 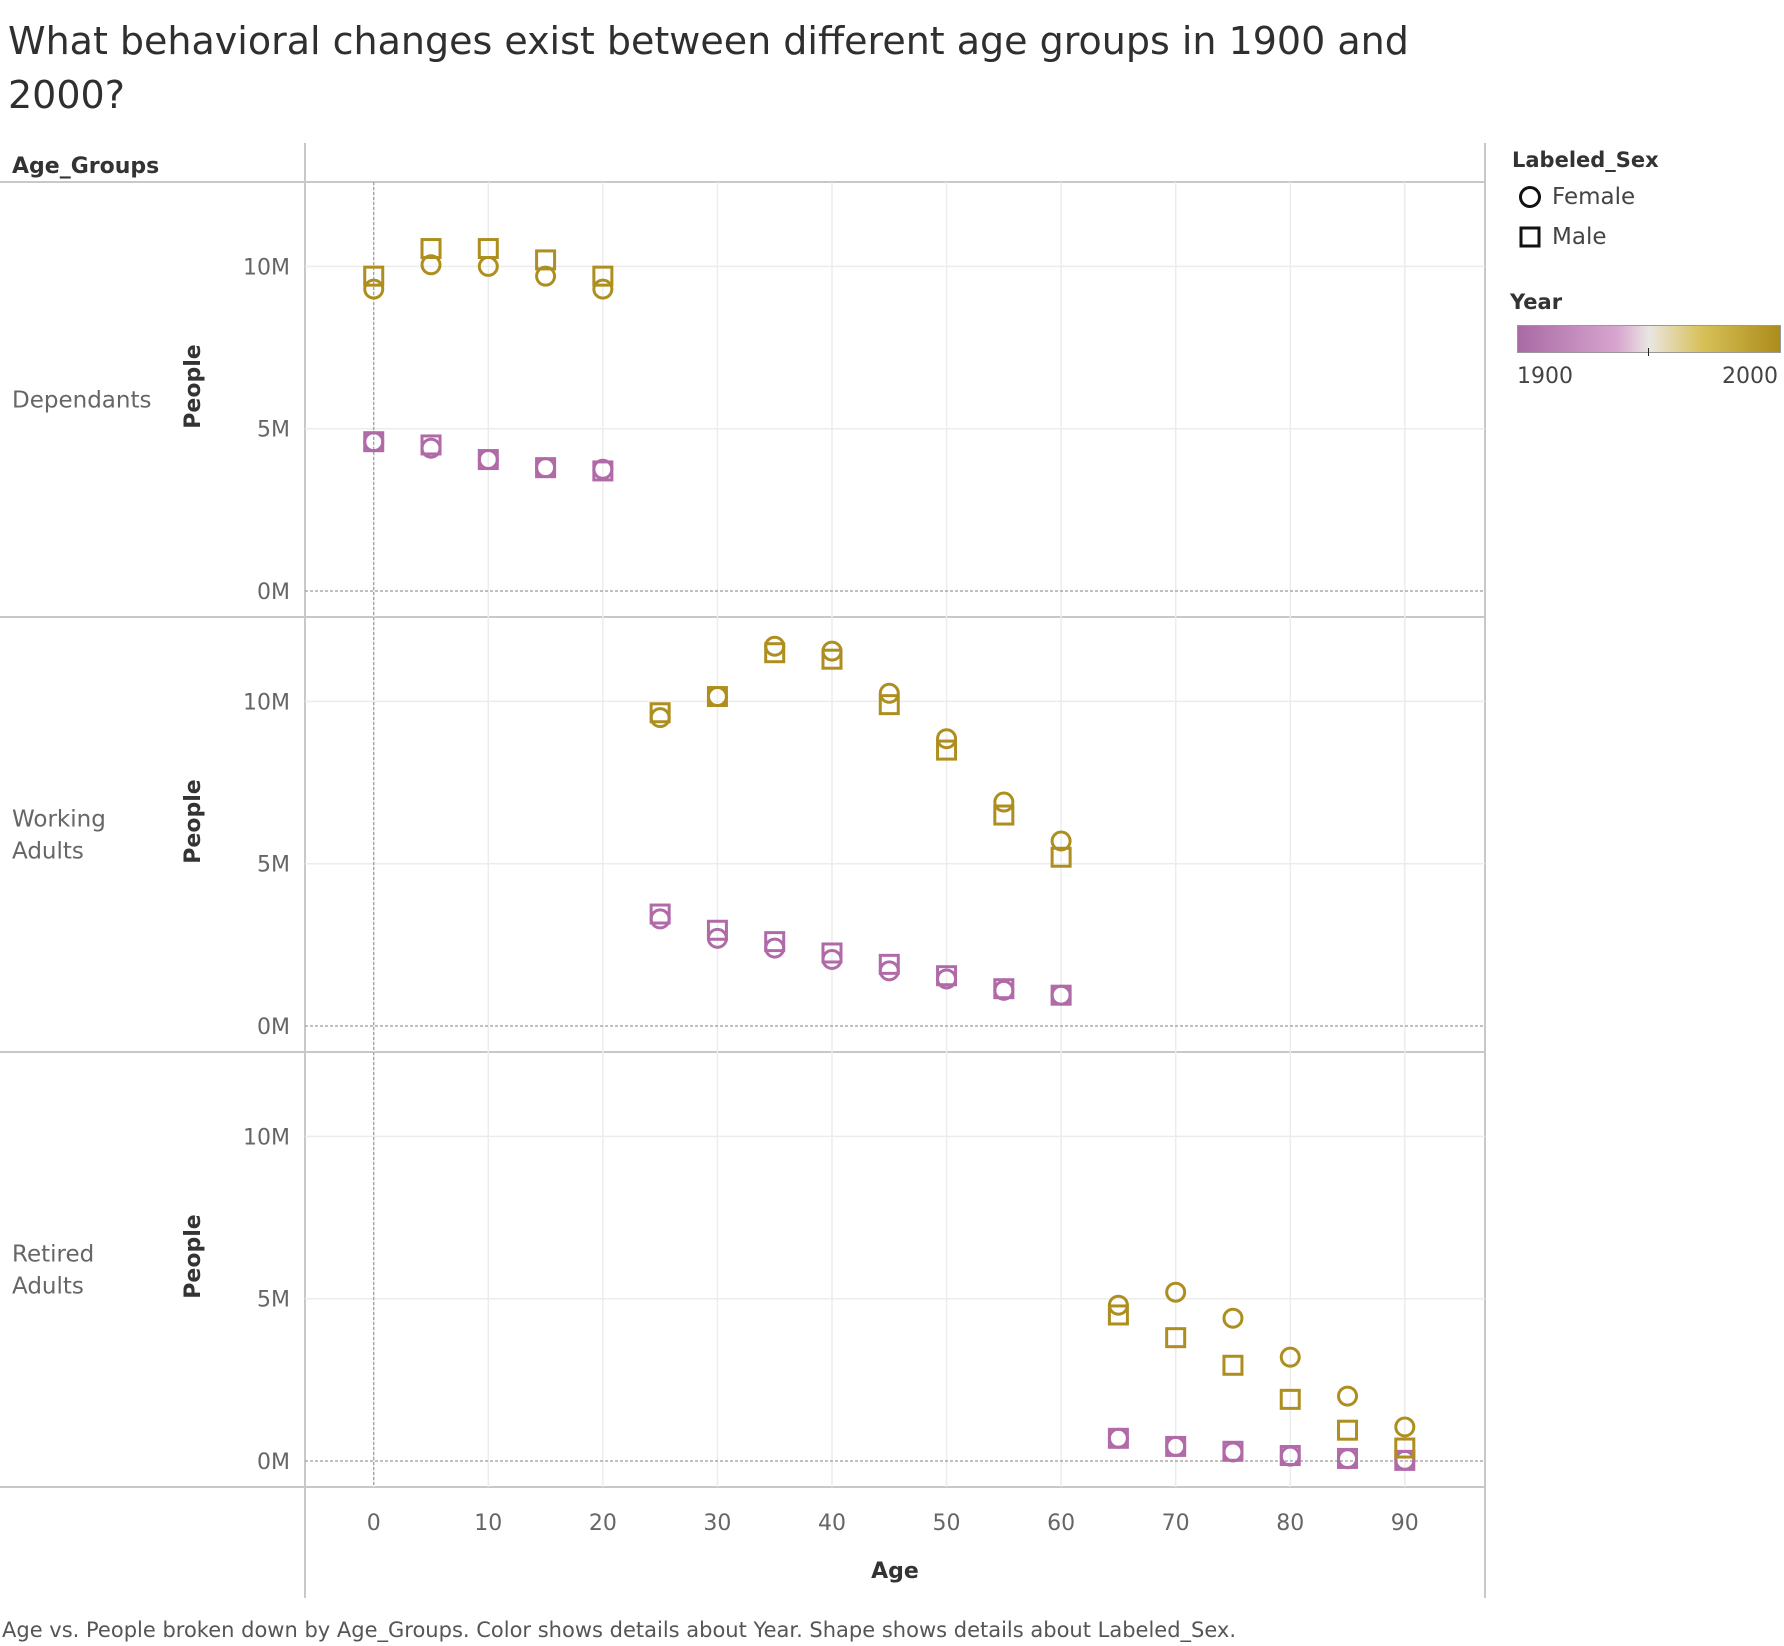 What do you see at coordinates (947, 1523) in the screenshot?
I see `x-tick-label: 50` at bounding box center [947, 1523].